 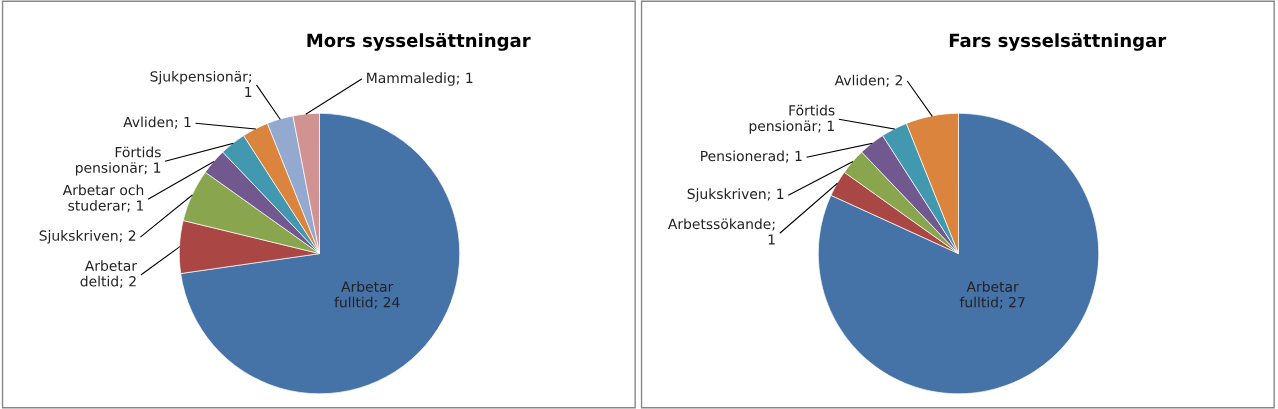 I want to click on slice-label: Sjukpensionär; 1, so click(x=201, y=83).